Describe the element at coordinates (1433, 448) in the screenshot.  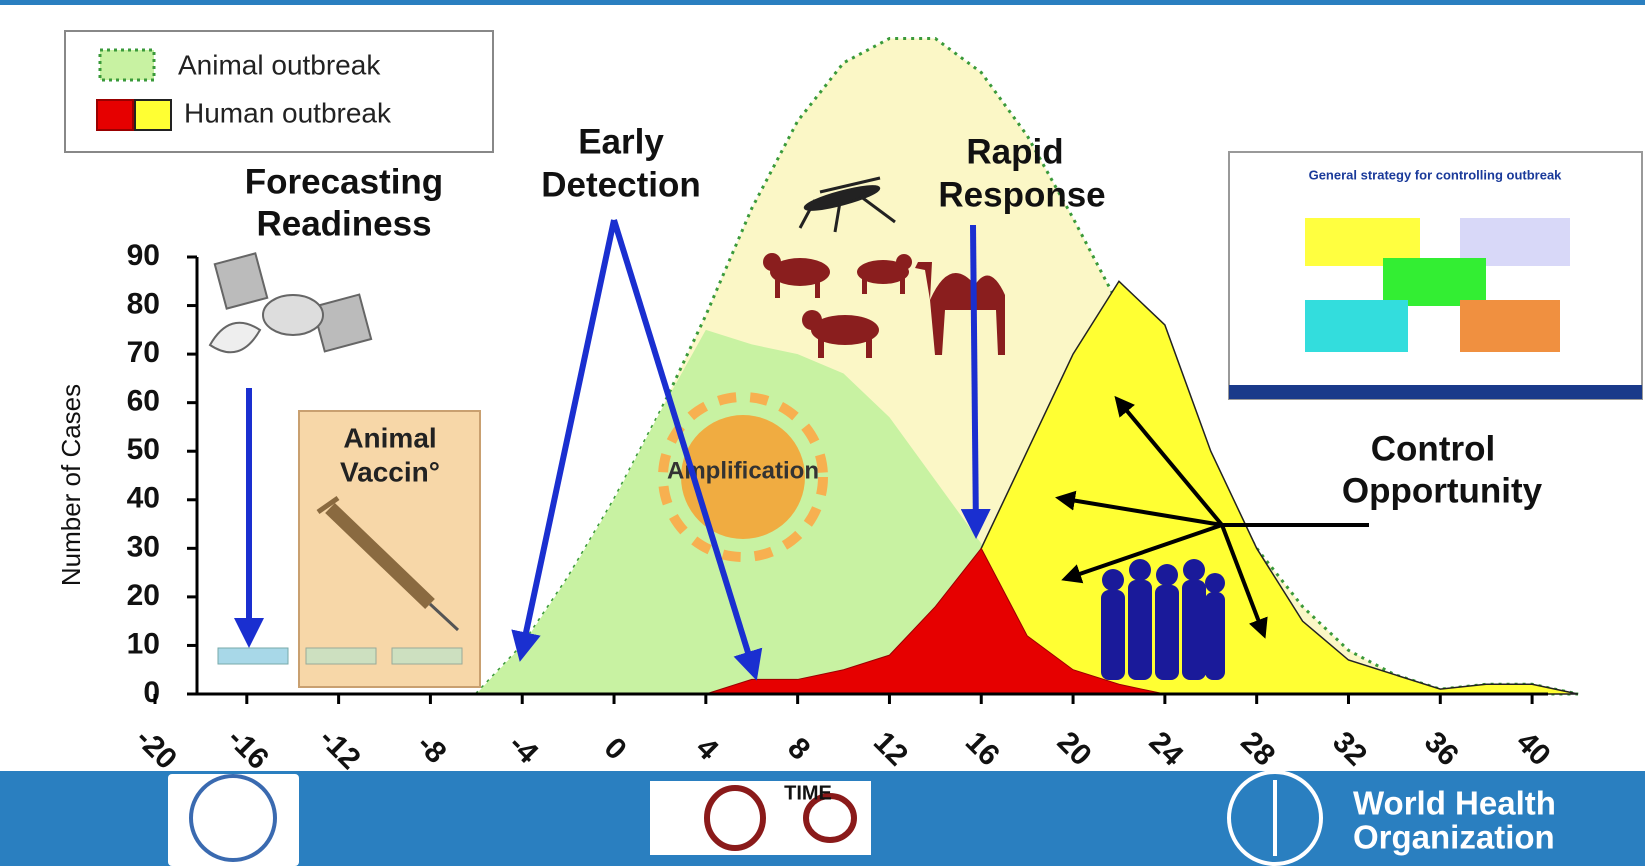
I see `annotation: Control` at that location.